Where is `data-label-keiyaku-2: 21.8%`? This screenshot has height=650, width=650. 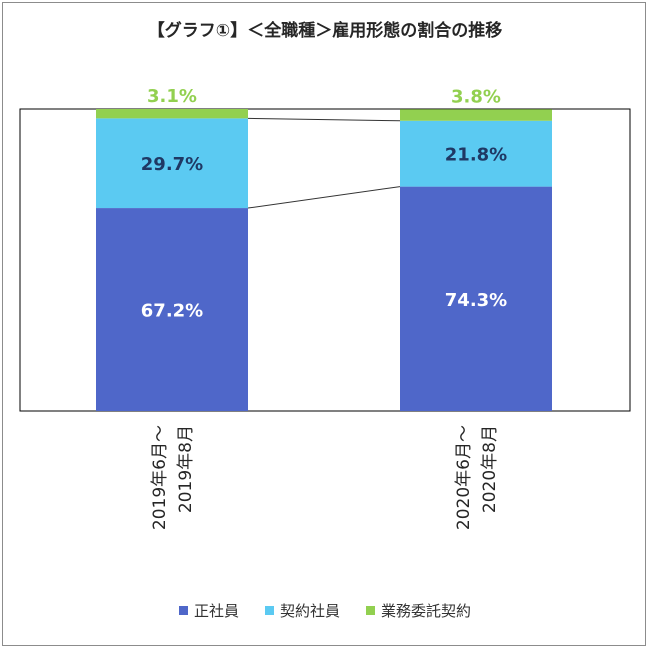
data-label-keiyaku-2: 21.8% is located at coordinates (476, 155).